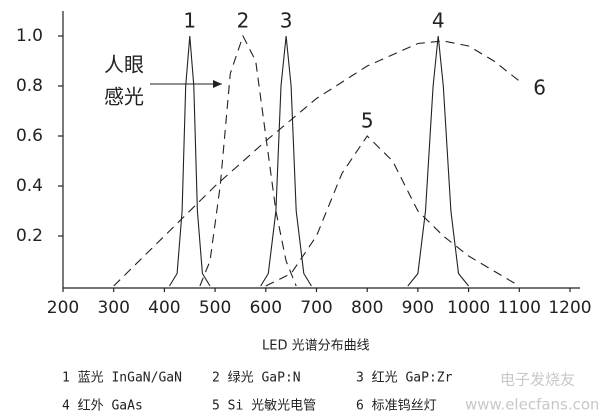  Describe the element at coordinates (316, 346) in the screenshot. I see `caption: LED 光谱分布曲线` at that location.